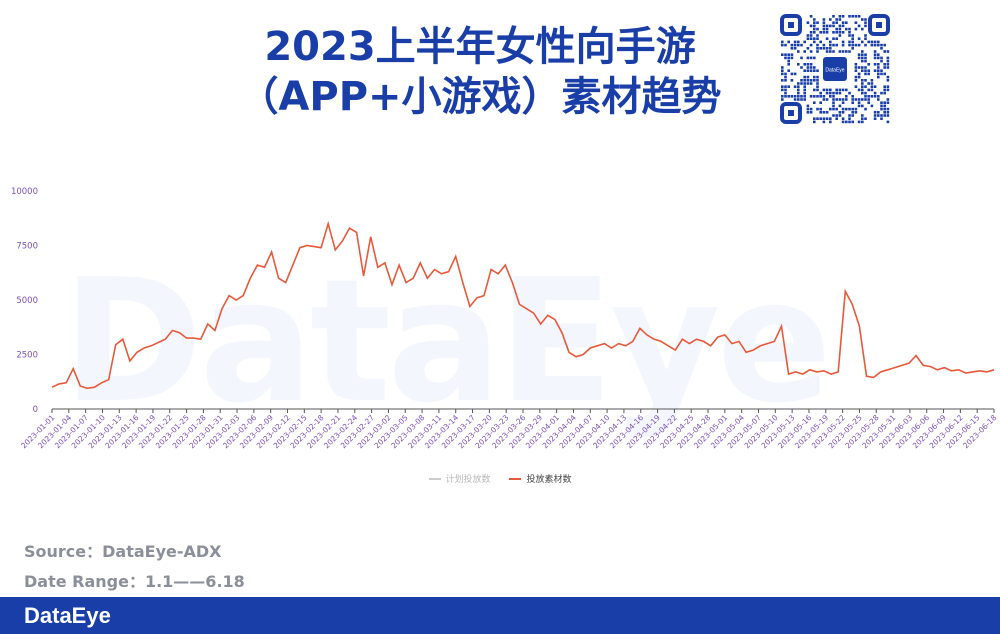 The height and width of the screenshot is (634, 1000). I want to click on legend-swatch-plans, so click(434, 478).